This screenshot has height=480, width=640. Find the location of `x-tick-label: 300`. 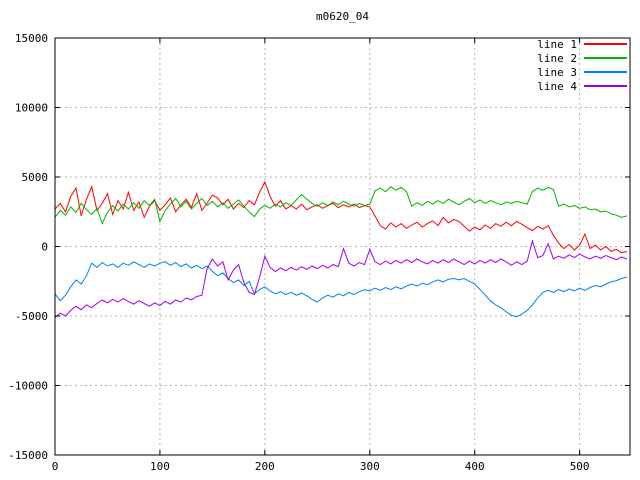

x-tick-label: 300 is located at coordinates (370, 466).